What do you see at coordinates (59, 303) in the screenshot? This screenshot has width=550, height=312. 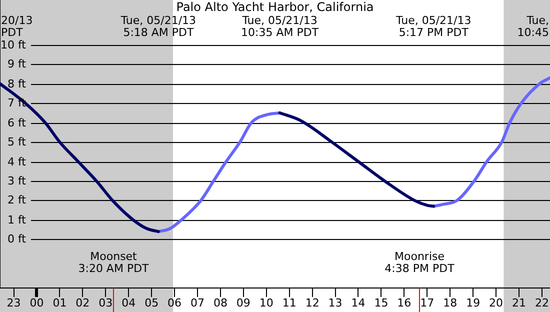 I see `x-tick-label: 01` at bounding box center [59, 303].